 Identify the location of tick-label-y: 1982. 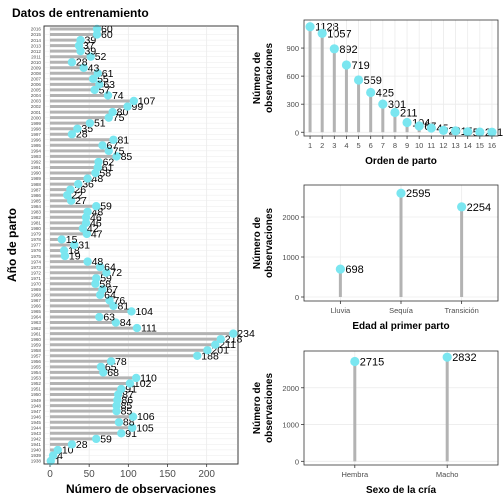
(36, 217).